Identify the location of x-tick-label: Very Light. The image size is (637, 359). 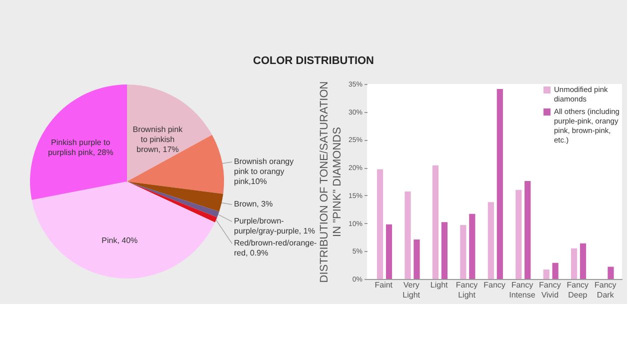
(411, 290).